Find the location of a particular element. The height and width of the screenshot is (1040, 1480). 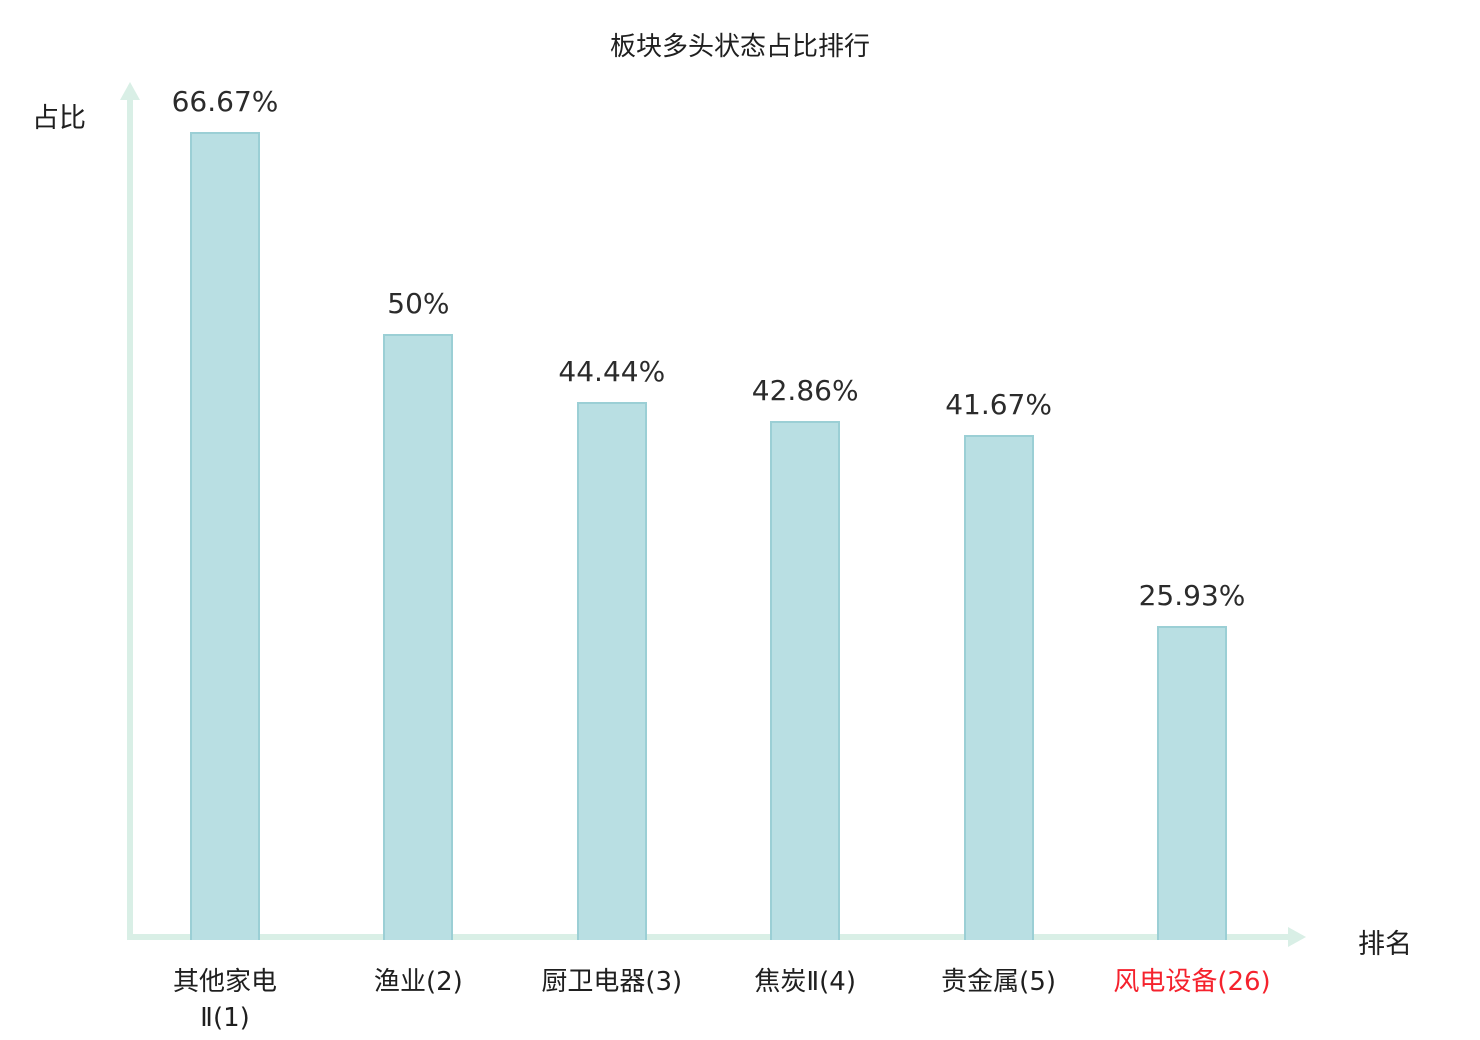

x-axis-line is located at coordinates (708, 937).